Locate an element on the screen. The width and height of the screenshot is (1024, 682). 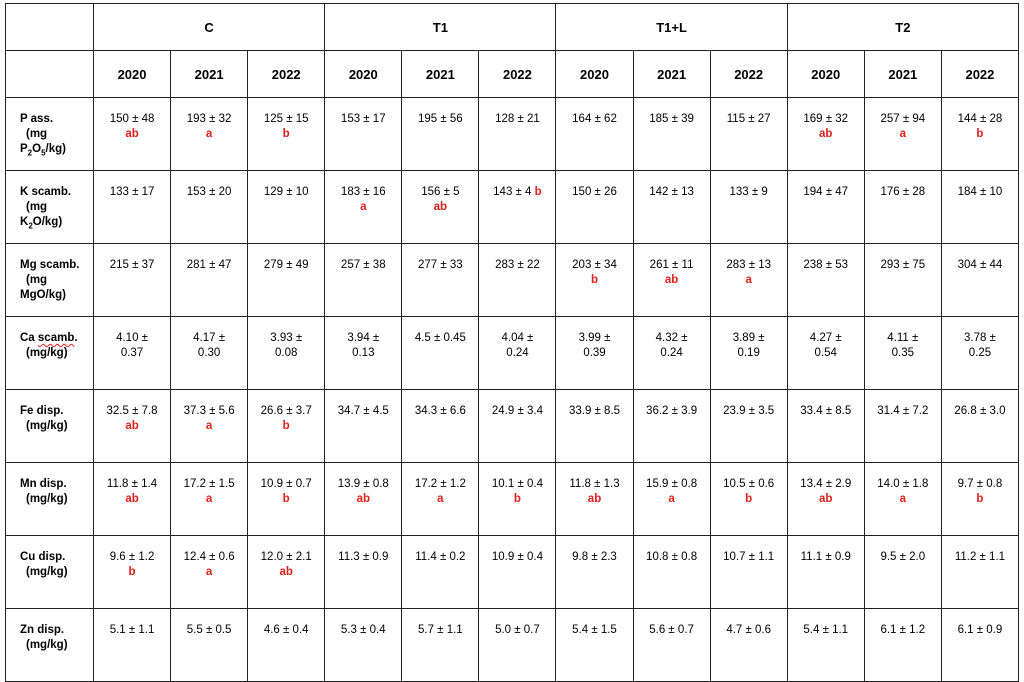
value-cell: 184 ± 10 is located at coordinates (980, 207).